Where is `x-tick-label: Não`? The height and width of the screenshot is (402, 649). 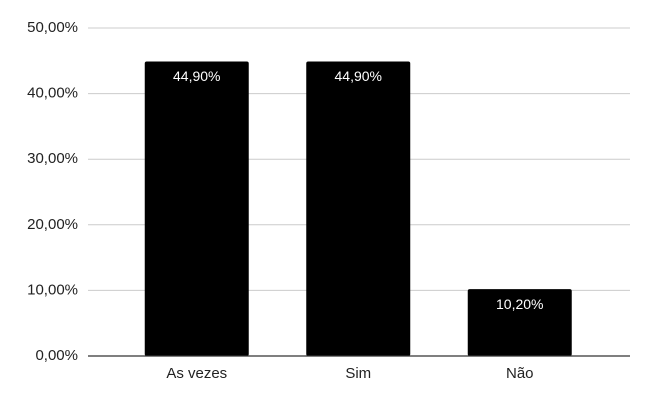
x-tick-label: Não is located at coordinates (520, 373).